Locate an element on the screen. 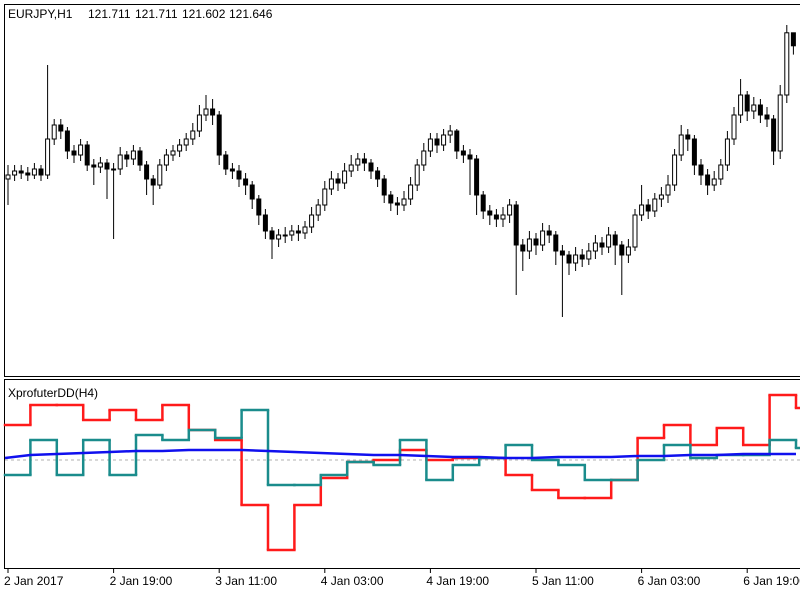 The width and height of the screenshot is (800, 600). x-tick-label: 5 Jan 11:00 is located at coordinates (563, 581).